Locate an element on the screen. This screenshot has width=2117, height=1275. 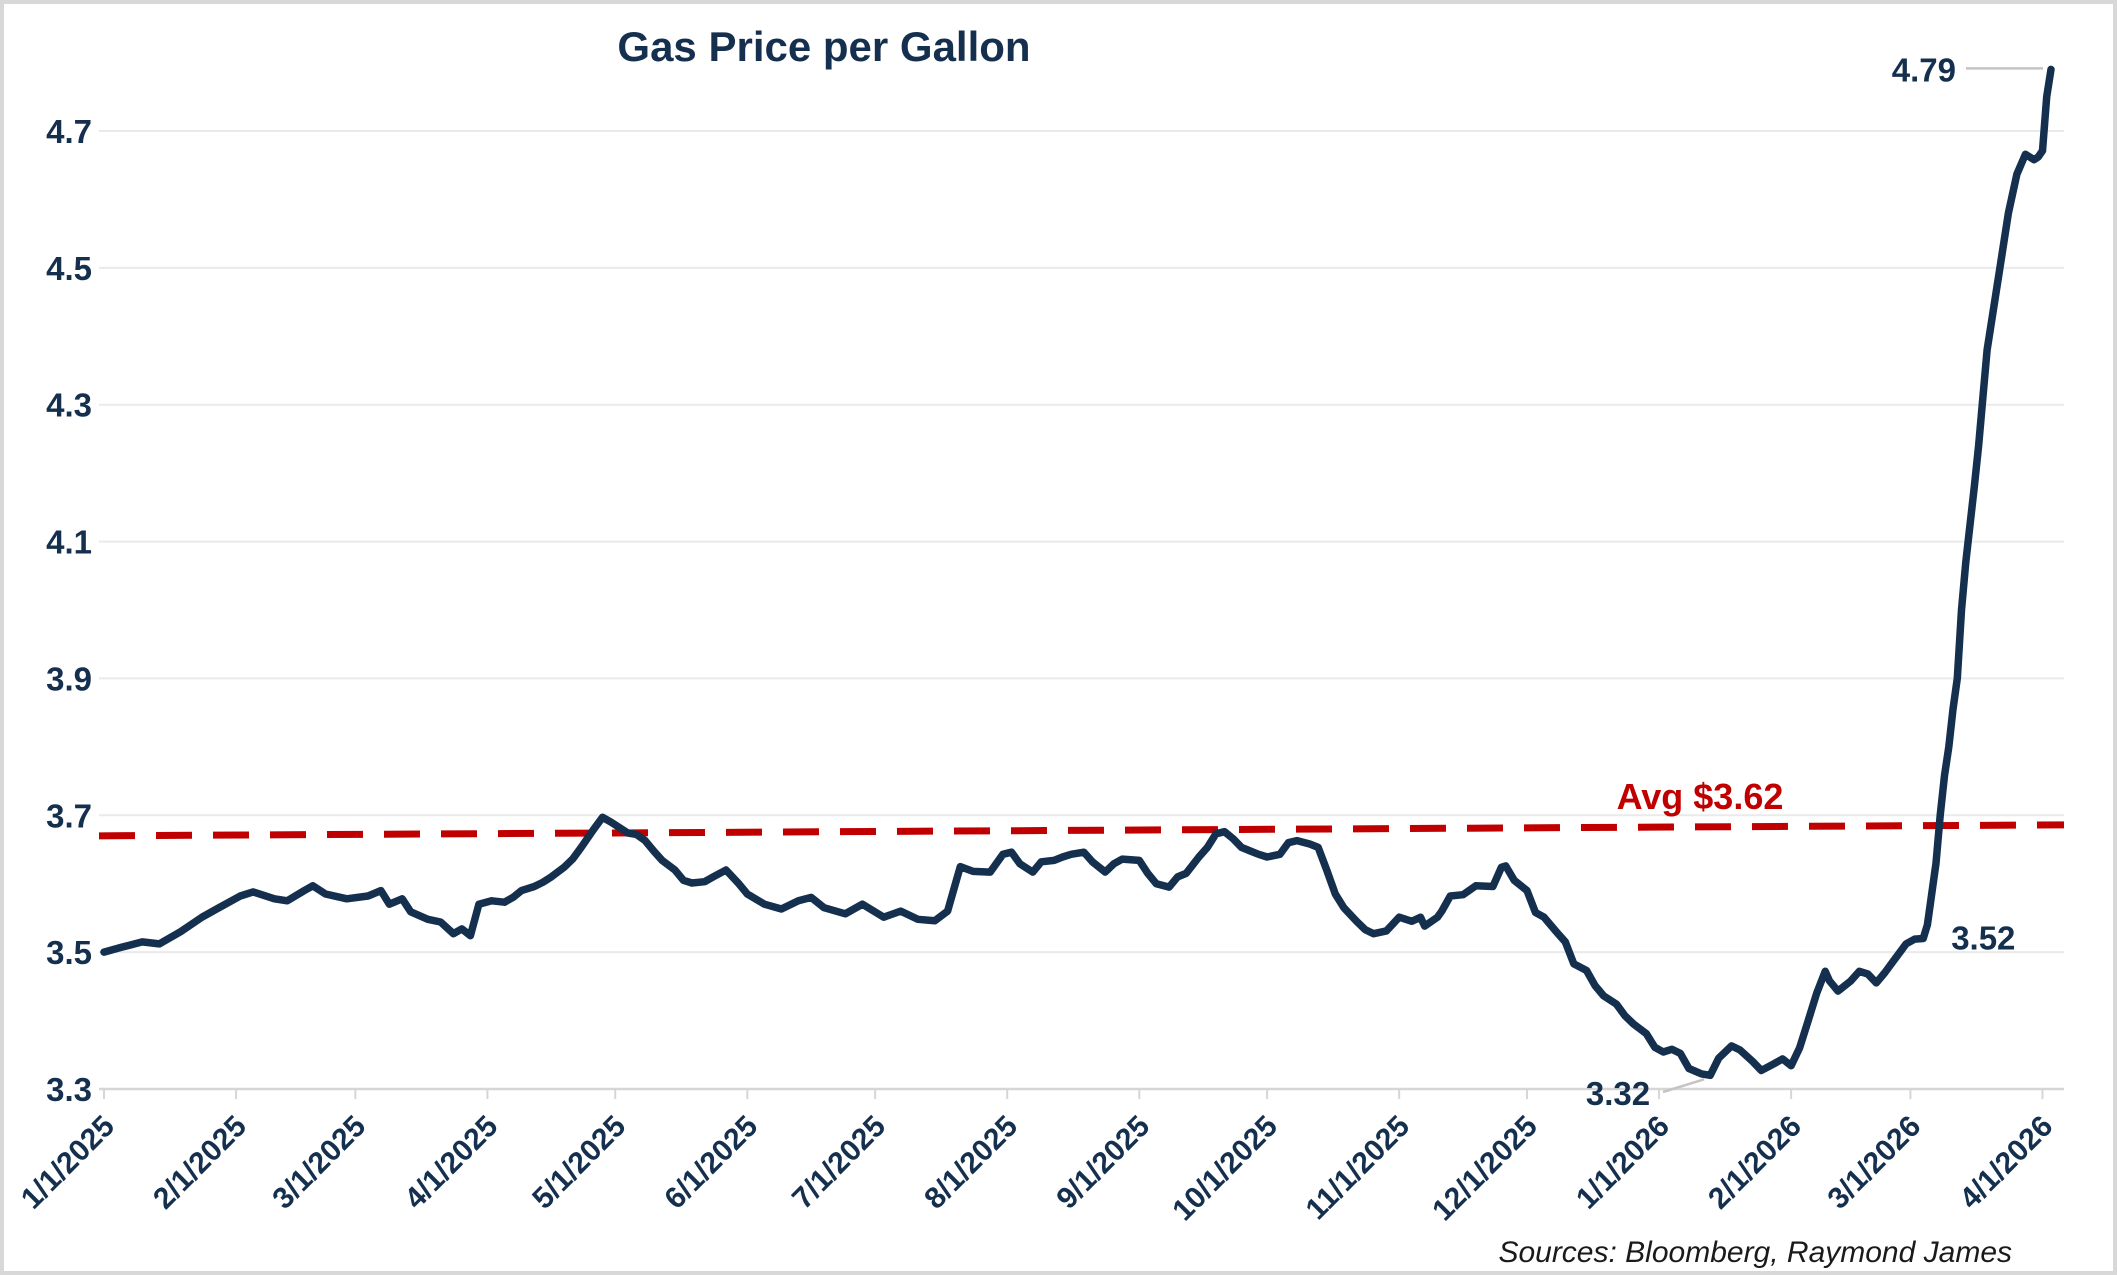
x-tick-label: 4/1/2025 is located at coordinates (451, 1163).